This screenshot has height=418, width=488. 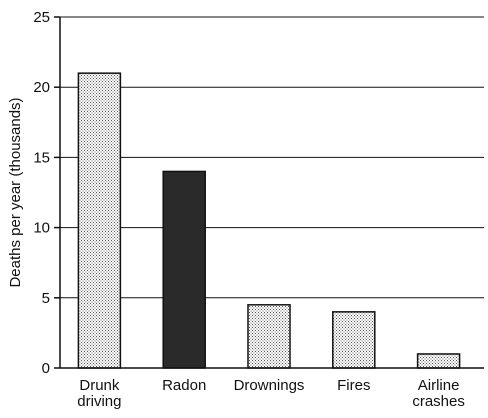 I want to click on y-tick-label: 5, so click(x=46, y=298).